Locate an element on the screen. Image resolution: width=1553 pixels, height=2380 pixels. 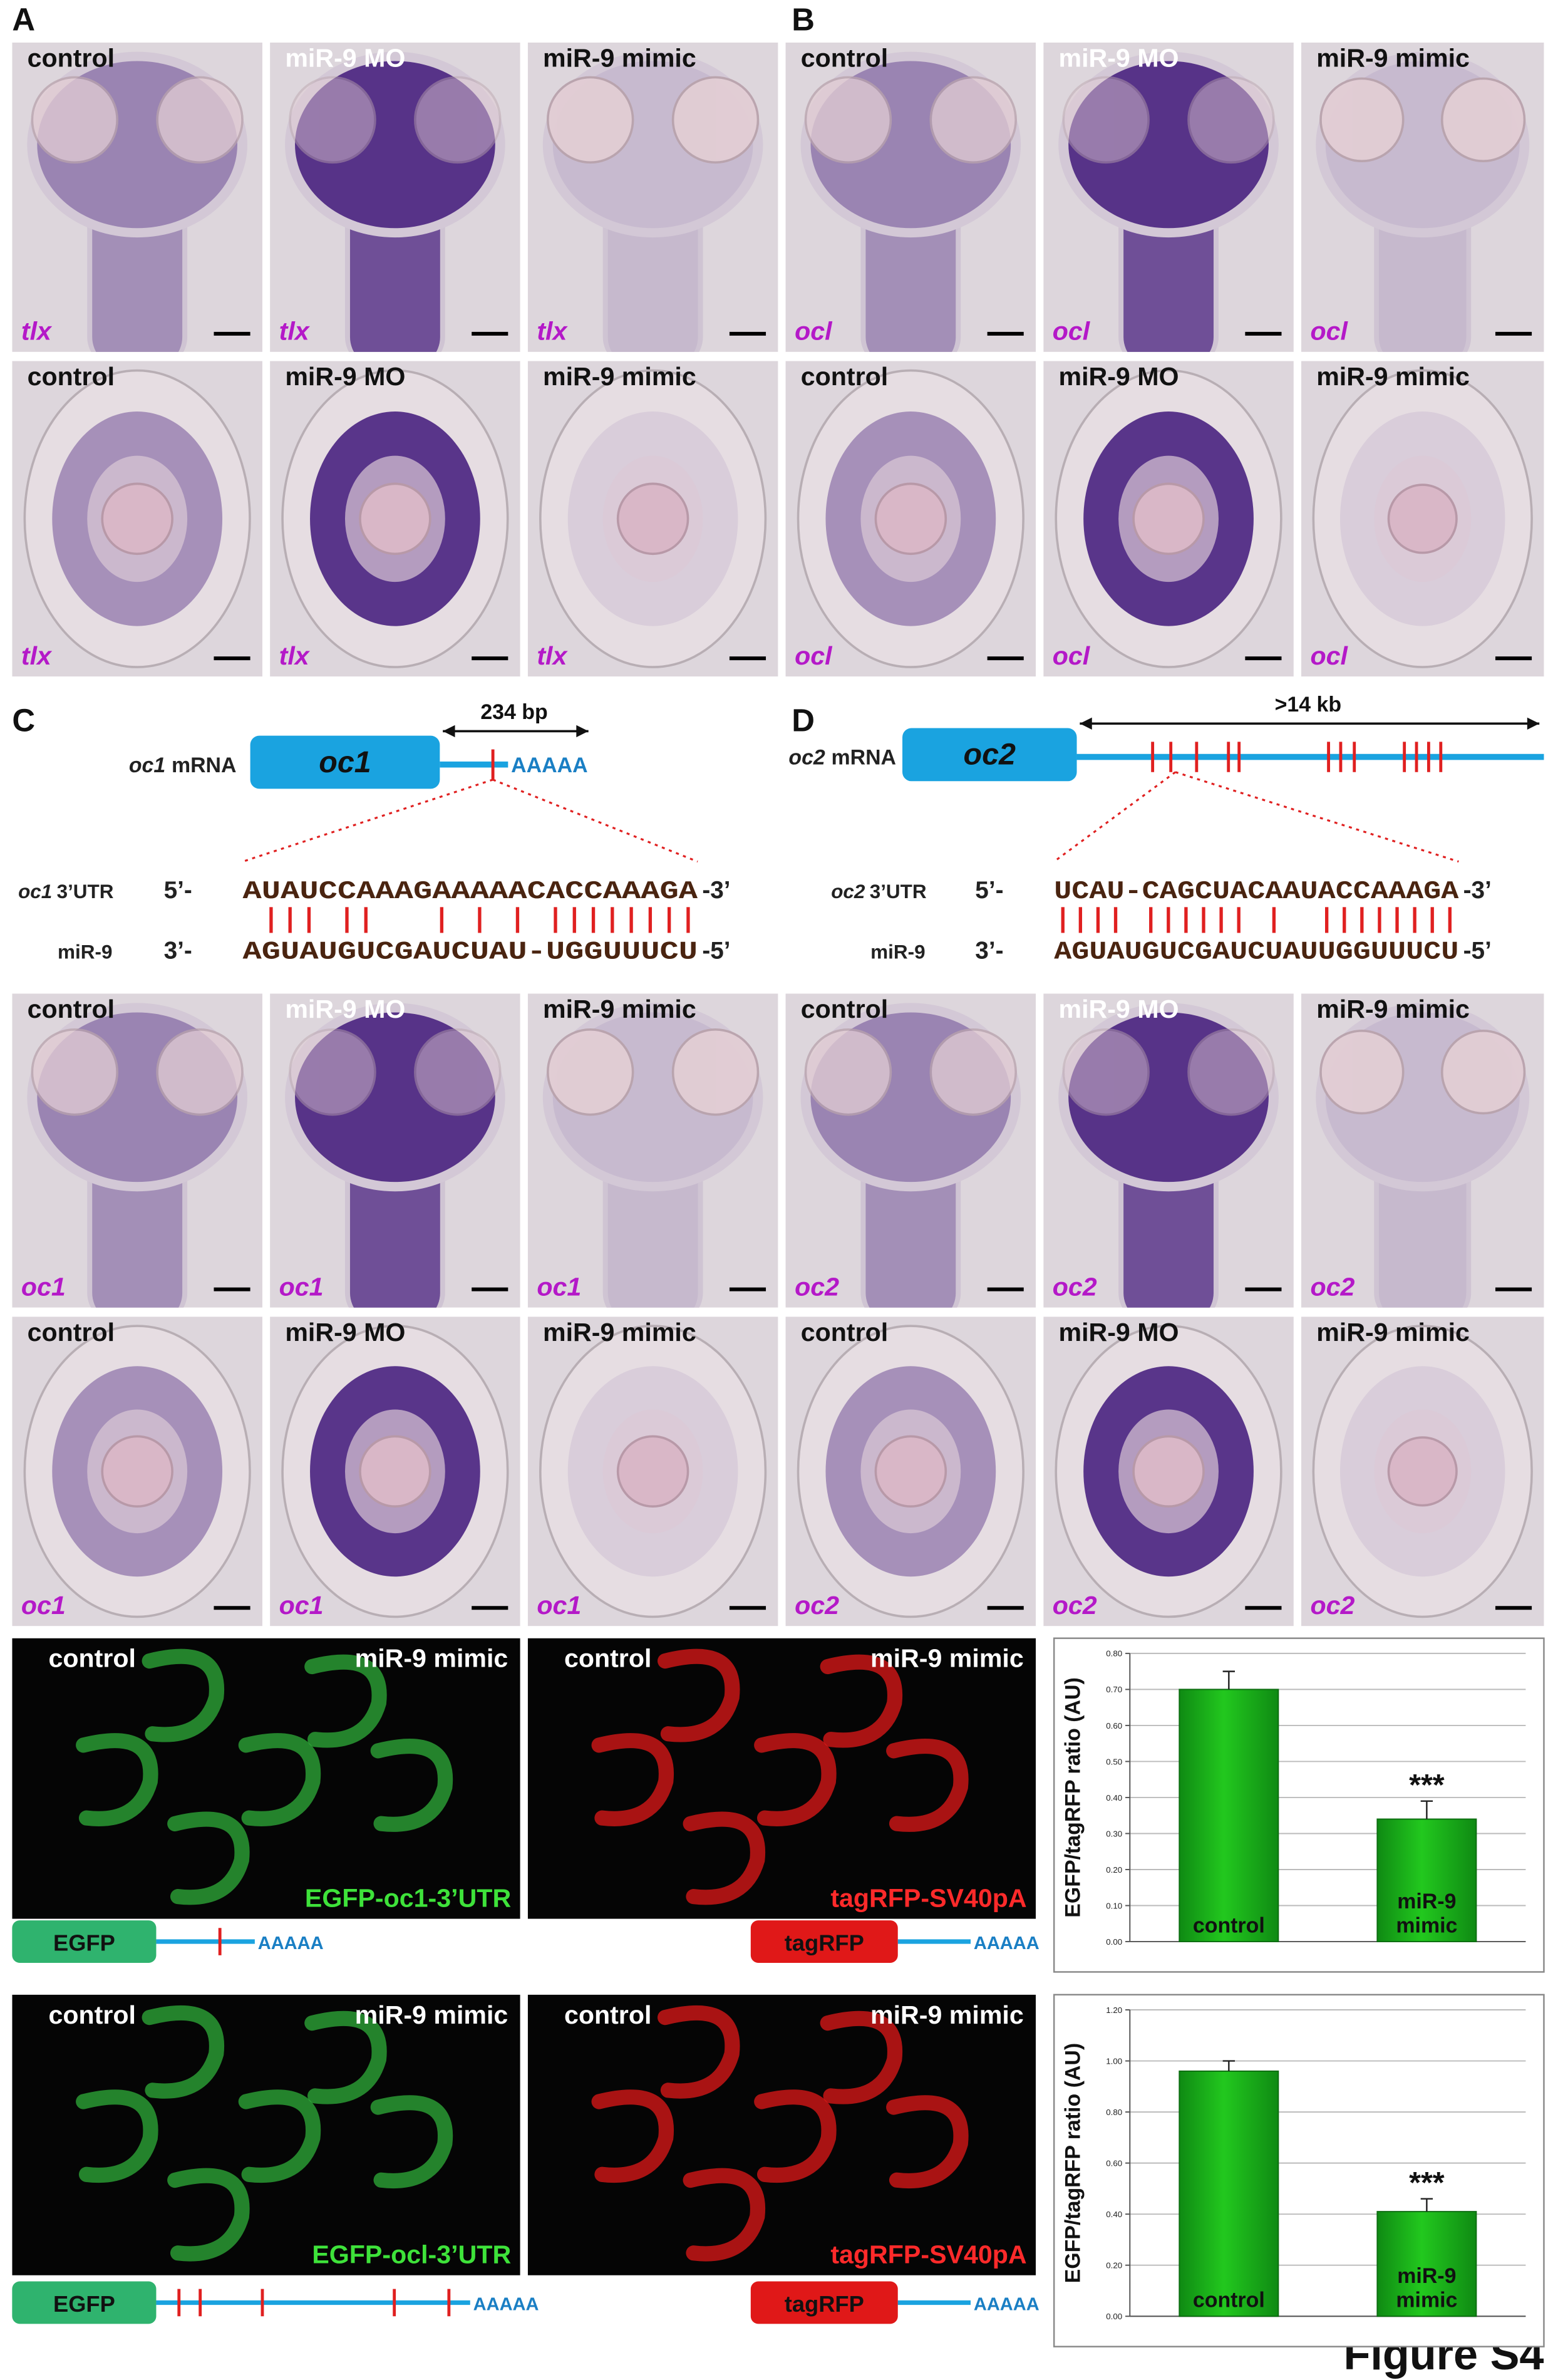
y-tick-label: 0.20 is located at coordinates (1114, 1870).